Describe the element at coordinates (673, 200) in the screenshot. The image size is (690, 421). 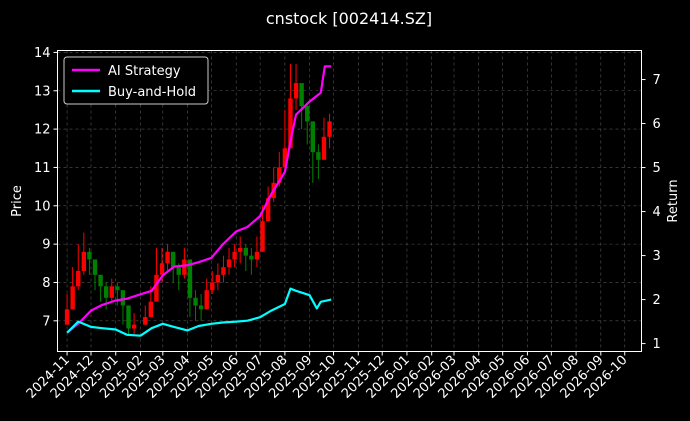
I see `return-axis-label: Return` at that location.